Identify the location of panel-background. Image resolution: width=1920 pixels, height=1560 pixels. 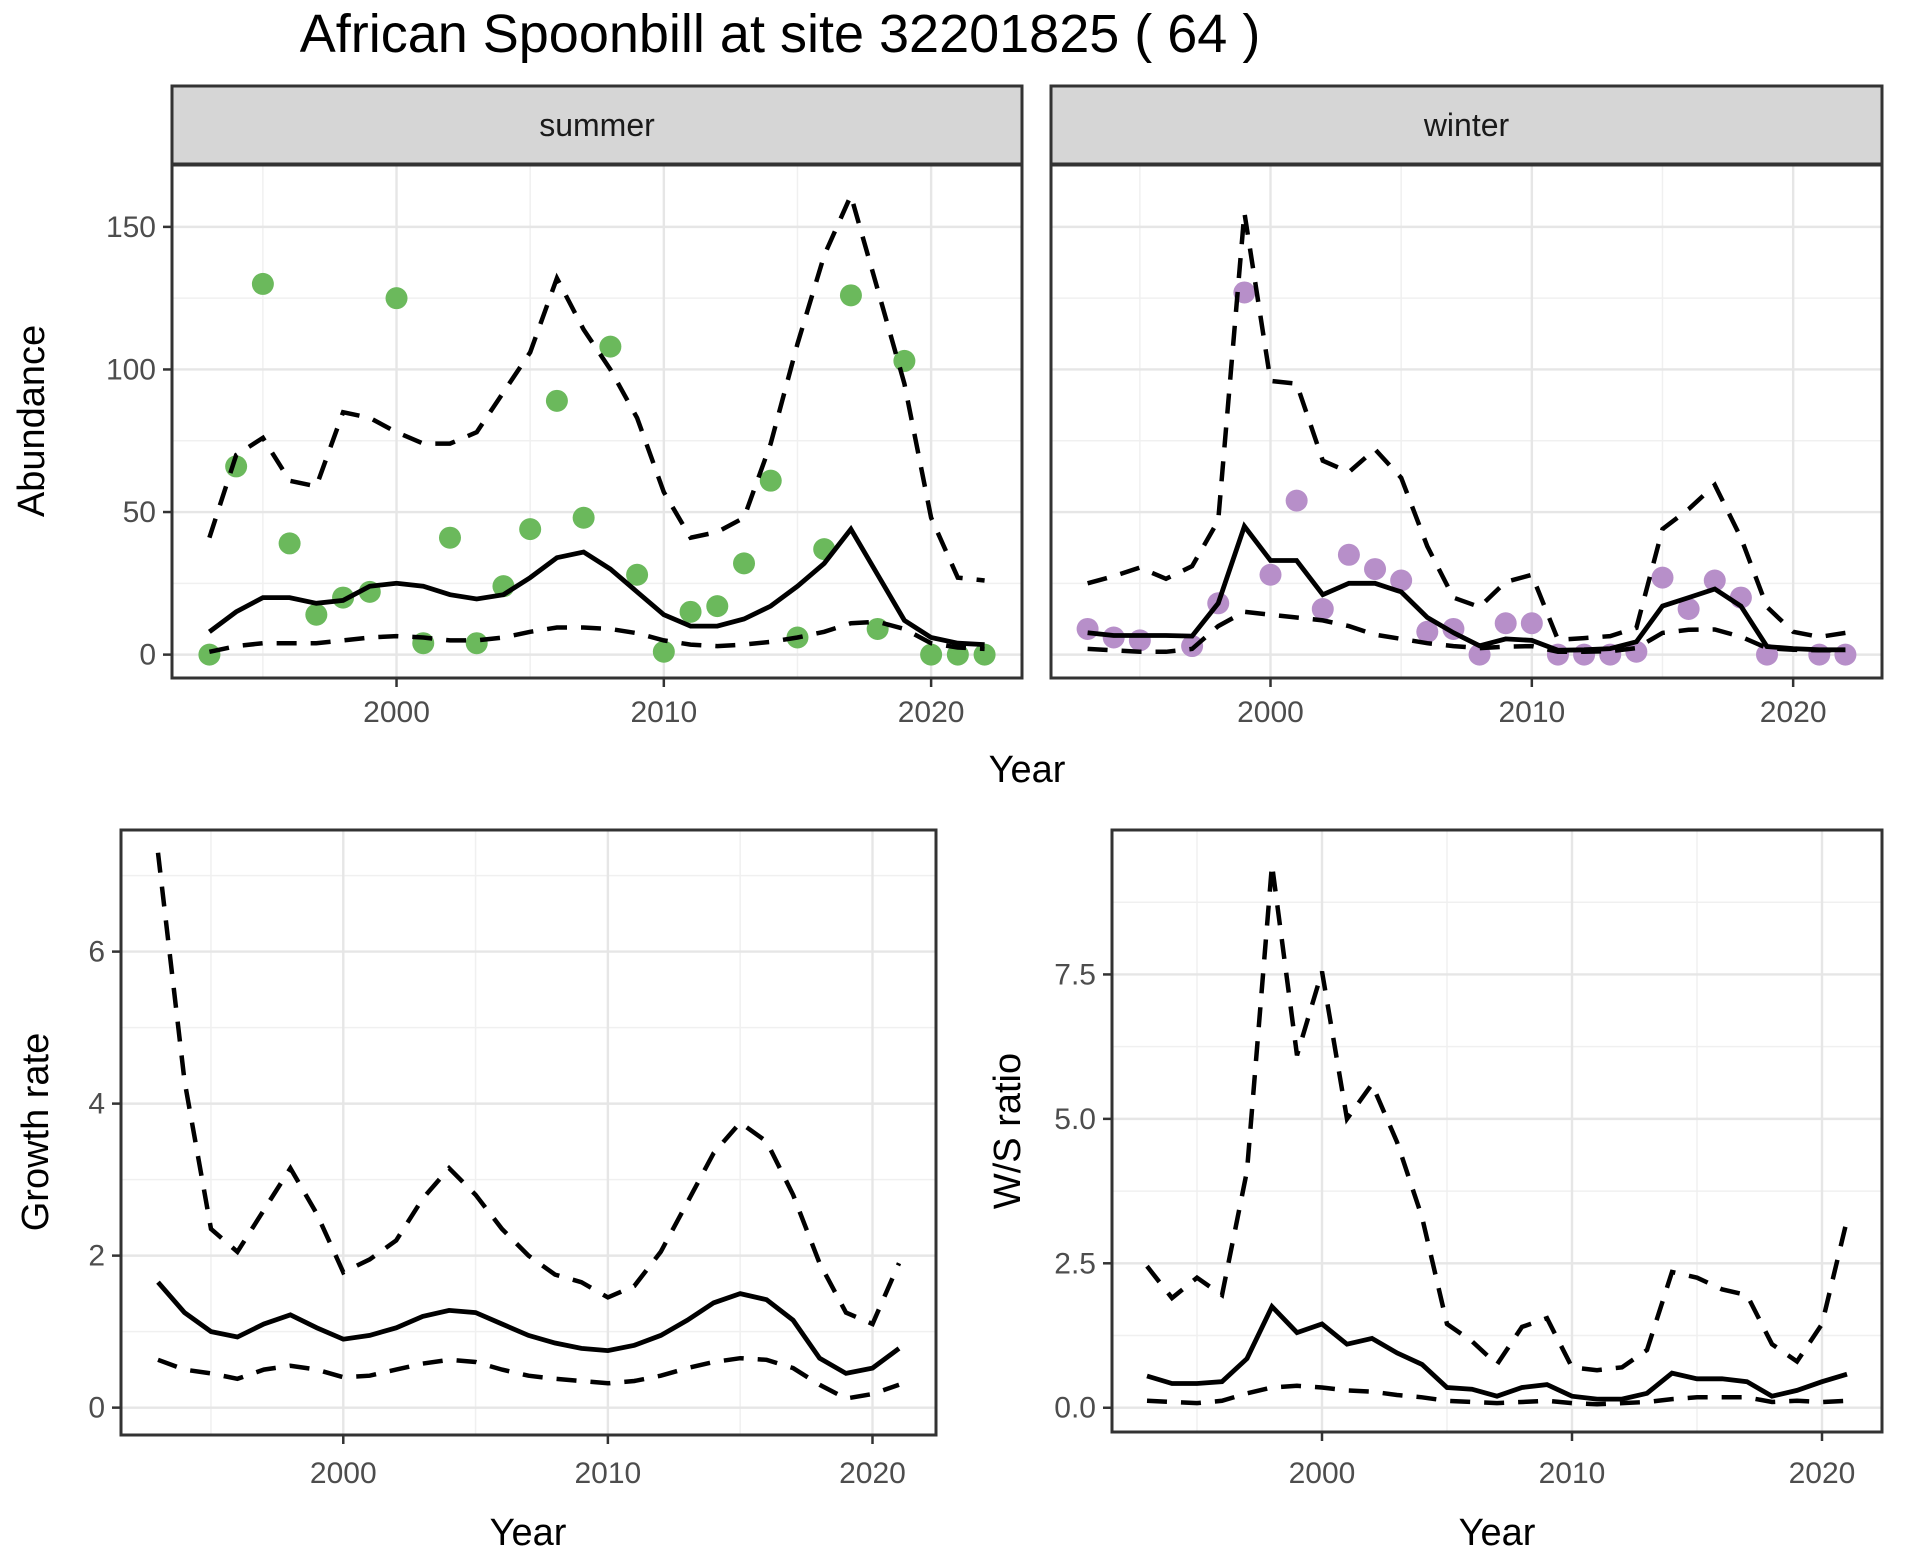
(597, 421).